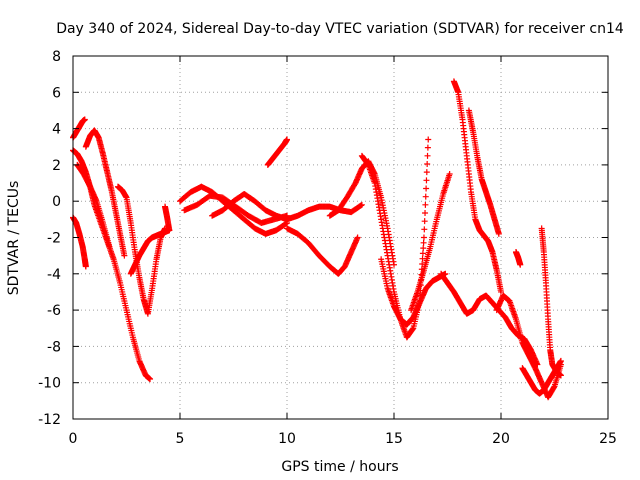  I want to click on series-s19, so click(477, 186).